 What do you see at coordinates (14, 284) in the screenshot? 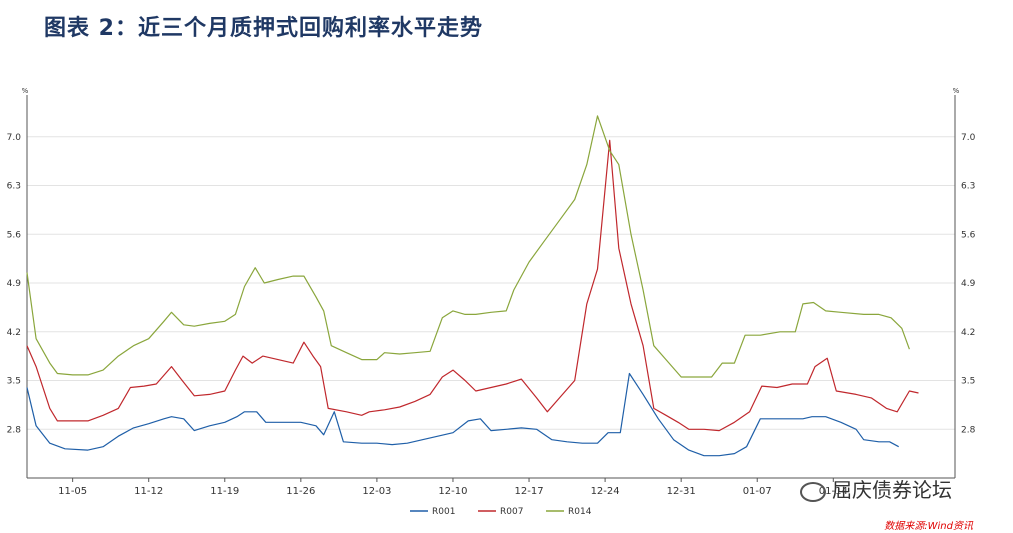
I see `y-tick-left-3: 4.9` at bounding box center [14, 284].